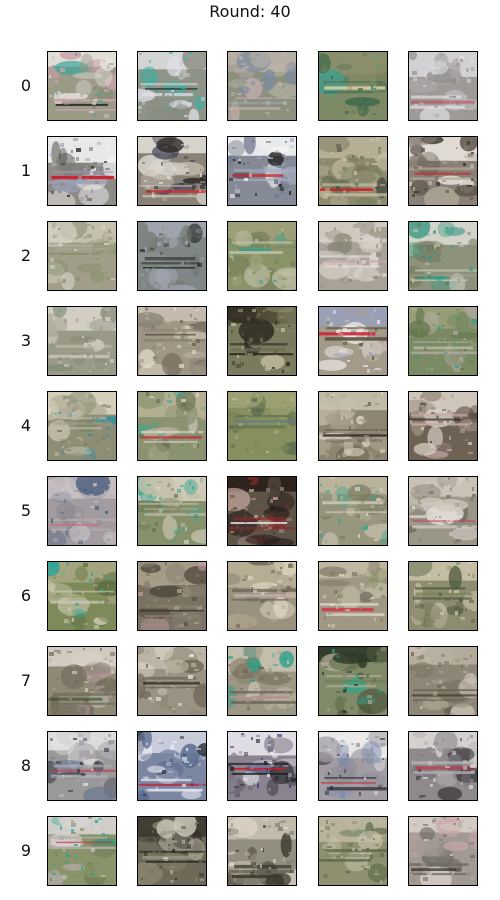 The width and height of the screenshot is (500, 900). What do you see at coordinates (26, 850) in the screenshot?
I see `row-label: 9` at bounding box center [26, 850].